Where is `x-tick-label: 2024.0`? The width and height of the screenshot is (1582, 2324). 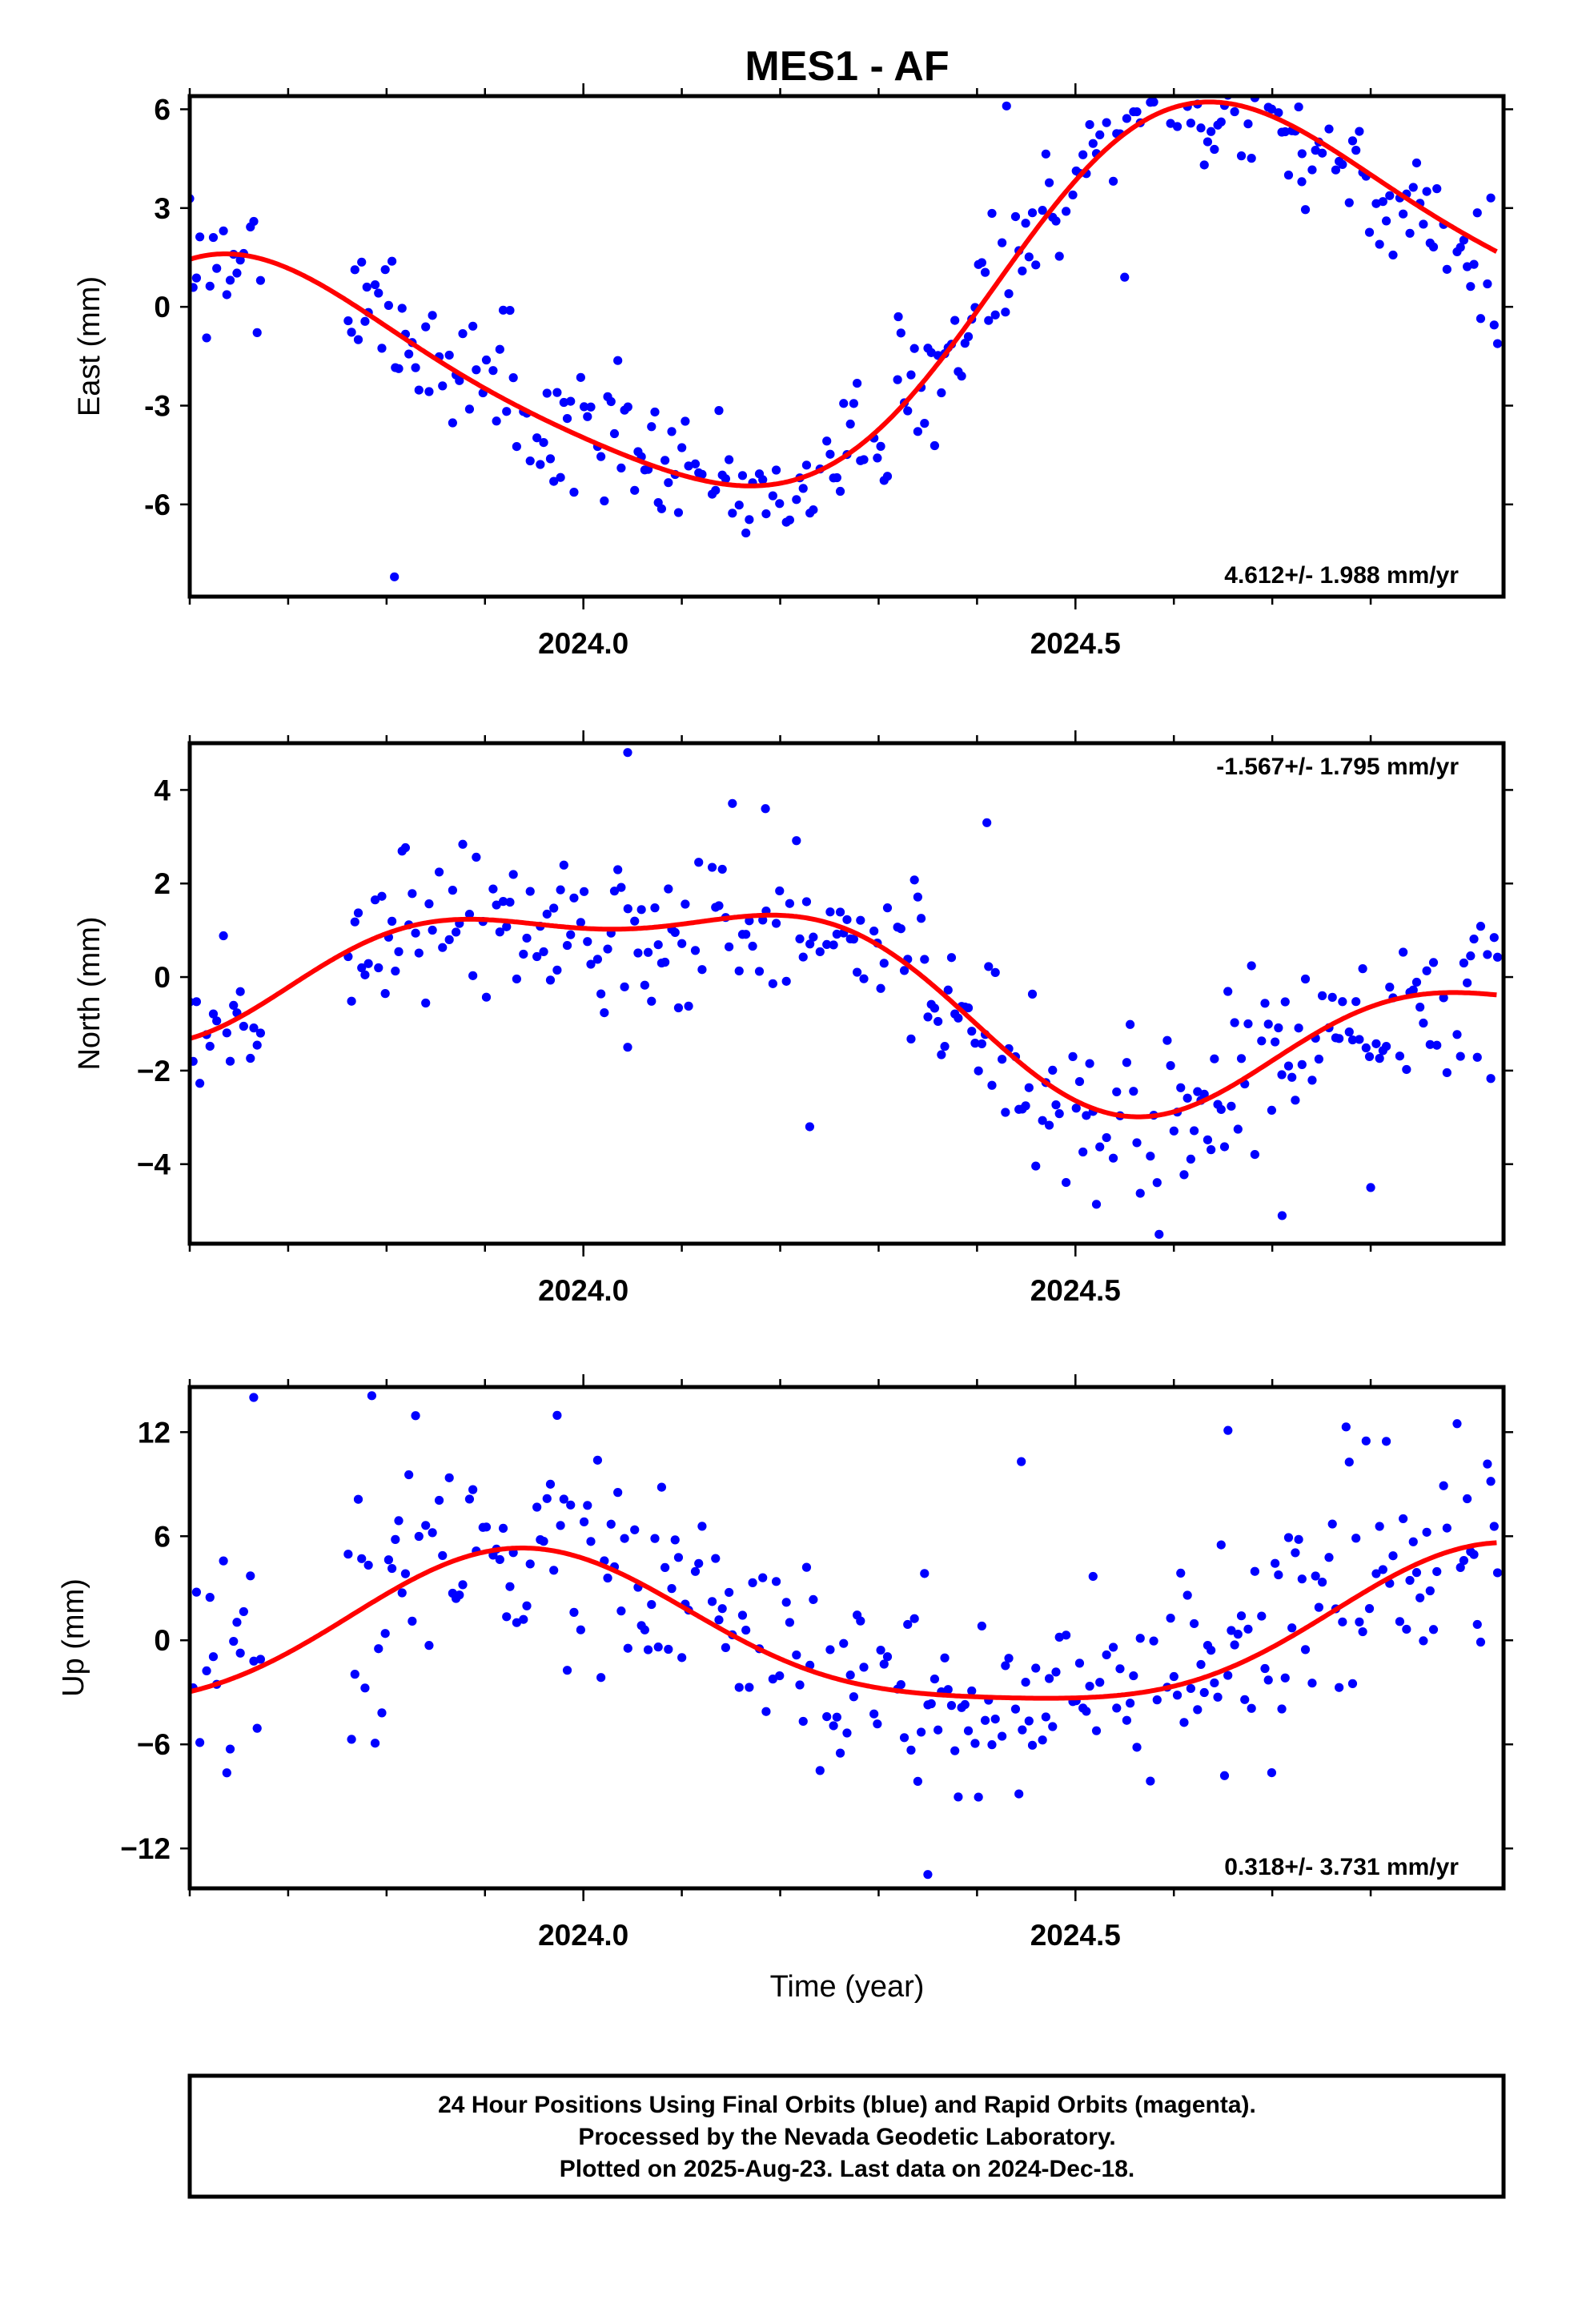 x-tick-label: 2024.0 is located at coordinates (583, 1936).